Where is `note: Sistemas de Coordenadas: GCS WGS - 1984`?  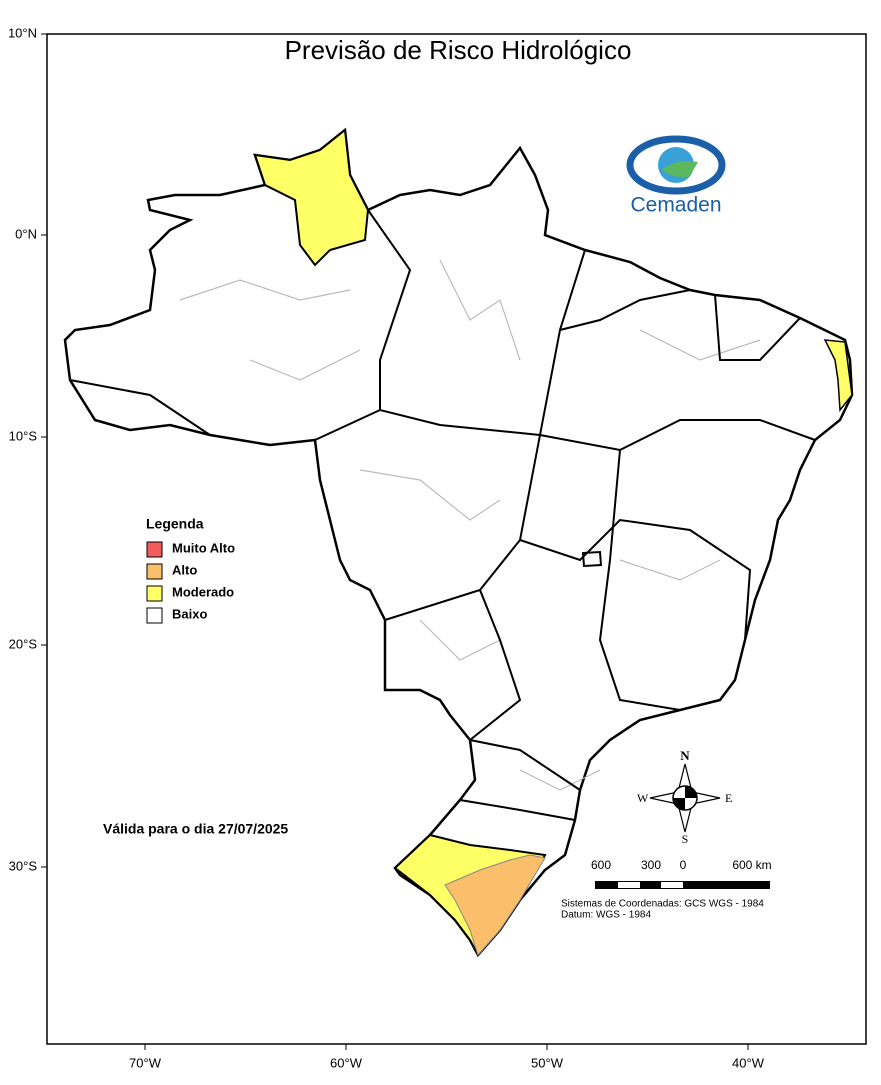 note: Sistemas de Coordenadas: GCS WGS - 1984 is located at coordinates (662, 904).